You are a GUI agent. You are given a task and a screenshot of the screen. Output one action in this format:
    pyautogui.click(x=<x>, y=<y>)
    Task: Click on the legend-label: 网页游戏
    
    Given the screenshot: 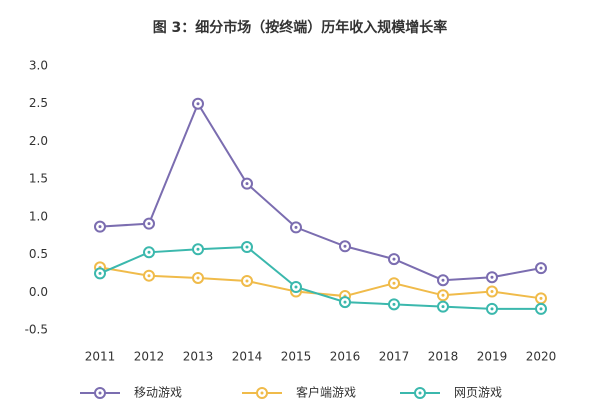 What is the action you would take?
    pyautogui.click(x=478, y=393)
    